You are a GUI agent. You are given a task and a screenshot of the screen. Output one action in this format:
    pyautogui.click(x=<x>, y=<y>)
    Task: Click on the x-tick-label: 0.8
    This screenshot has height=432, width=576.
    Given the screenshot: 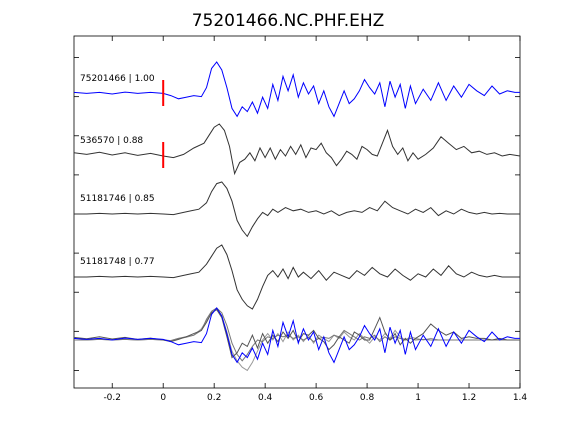 What is the action you would take?
    pyautogui.click(x=367, y=398)
    